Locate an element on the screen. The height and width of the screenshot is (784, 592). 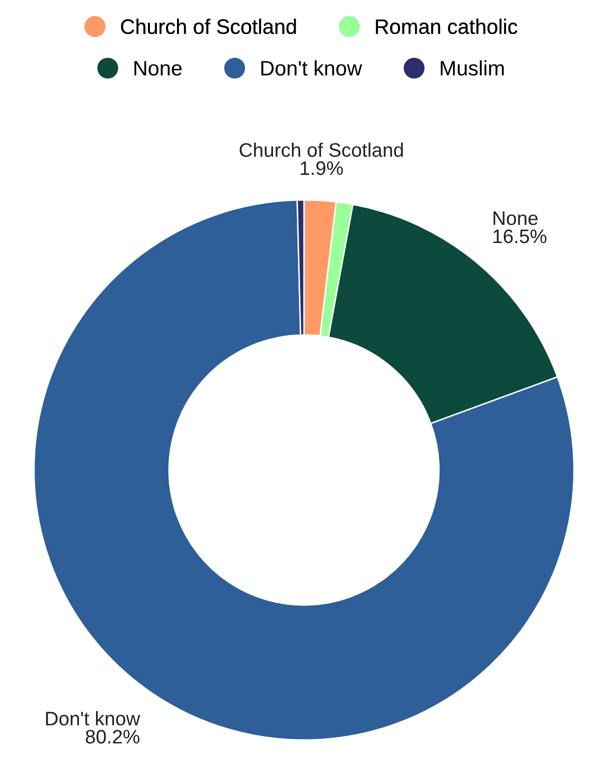
data-label: 16.5% is located at coordinates (519, 236).